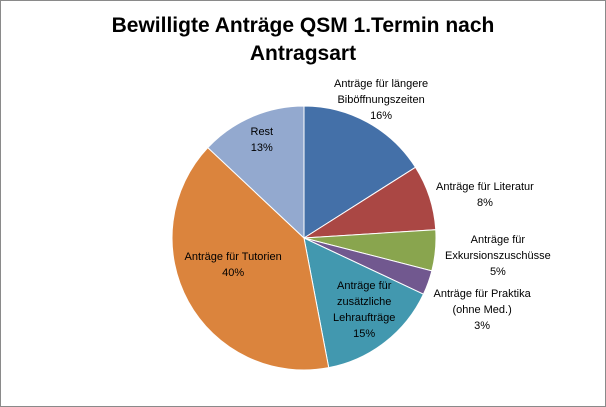  I want to click on slice-label-0-line-1: Biböffnungszeiten, so click(381, 100).